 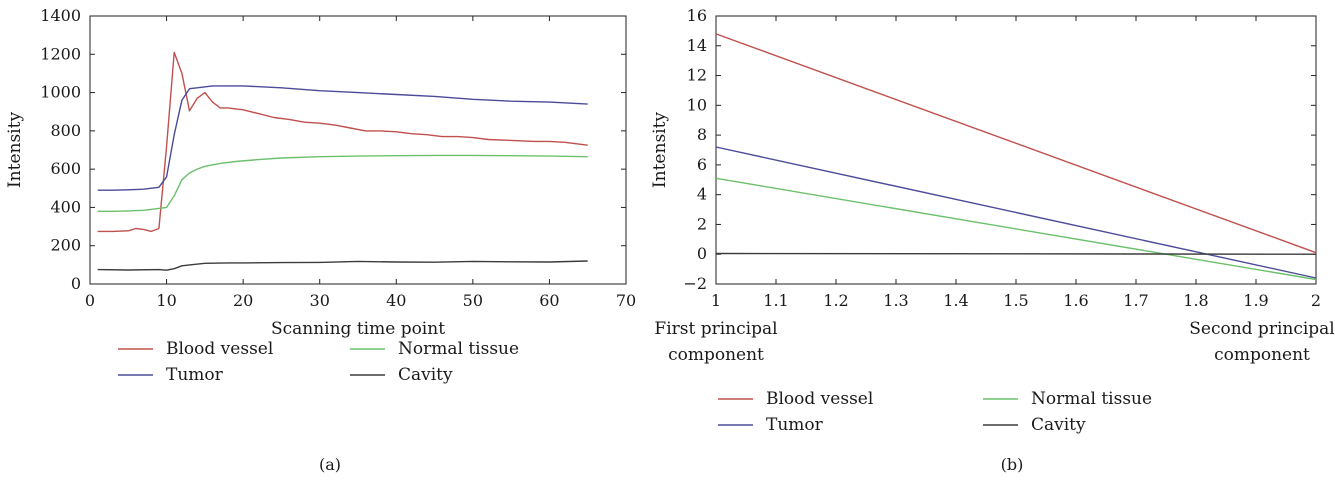 I want to click on x-axis-label: Scanning time point, so click(x=358, y=329).